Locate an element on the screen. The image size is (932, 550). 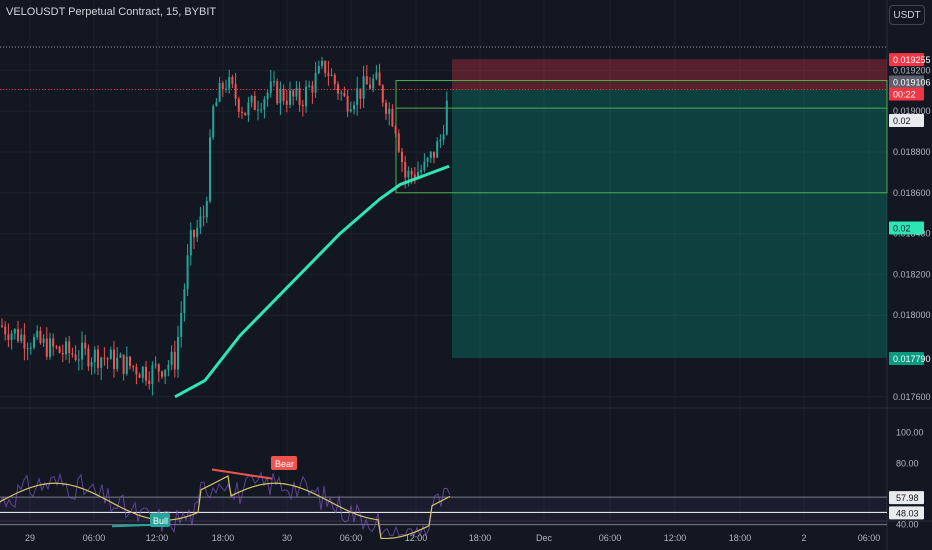
price-label: 0.02 is located at coordinates (902, 228).